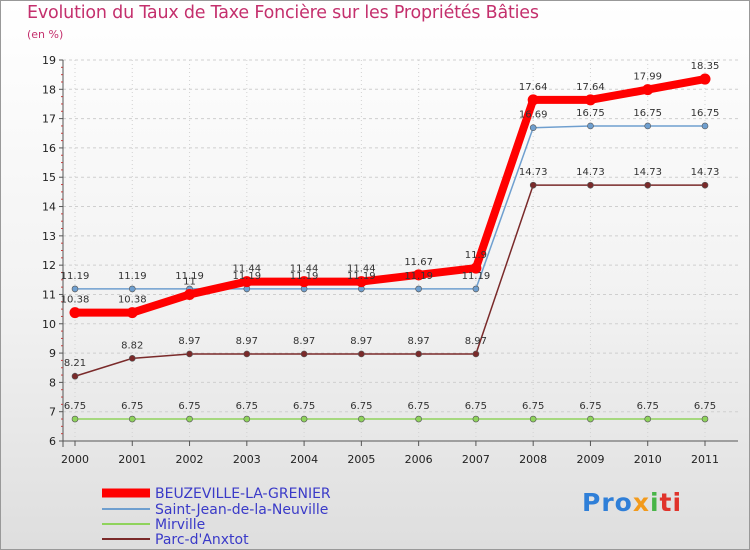 The width and height of the screenshot is (750, 550). Describe the element at coordinates (202, 540) in the screenshot. I see `legend-label: Parc-d'Anxtot` at that location.